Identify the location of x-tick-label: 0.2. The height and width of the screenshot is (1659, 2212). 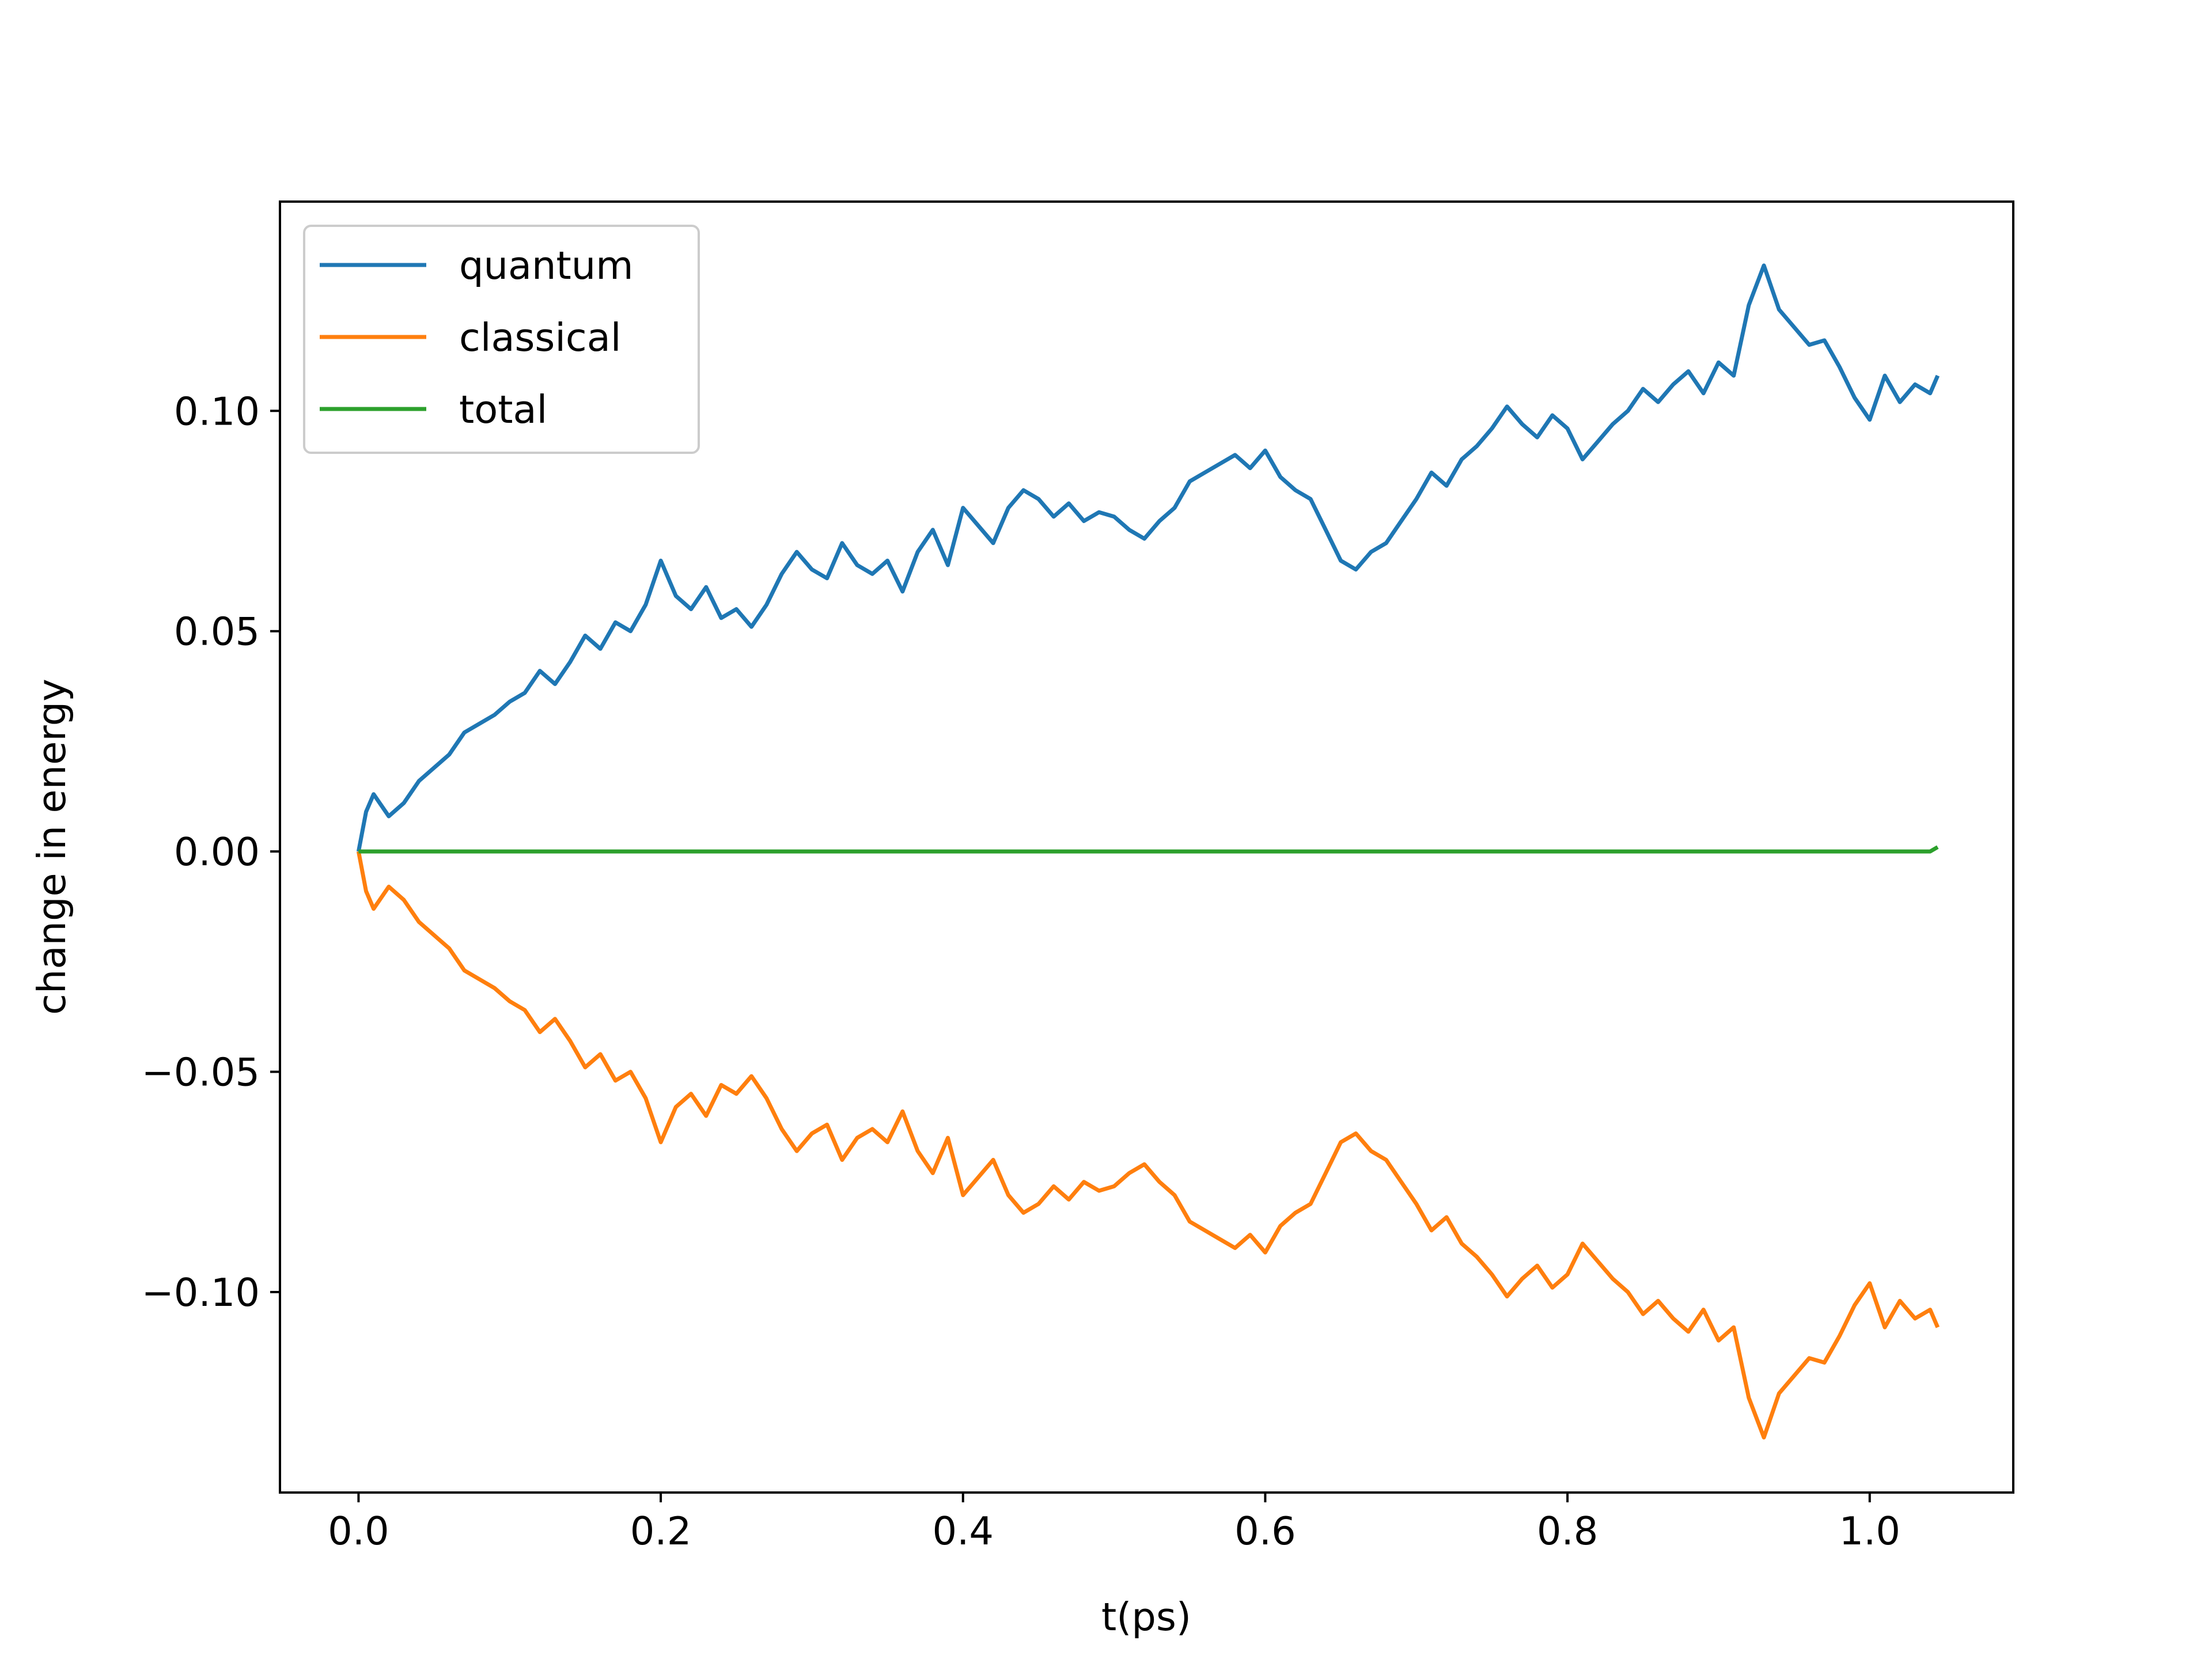
(661, 1531).